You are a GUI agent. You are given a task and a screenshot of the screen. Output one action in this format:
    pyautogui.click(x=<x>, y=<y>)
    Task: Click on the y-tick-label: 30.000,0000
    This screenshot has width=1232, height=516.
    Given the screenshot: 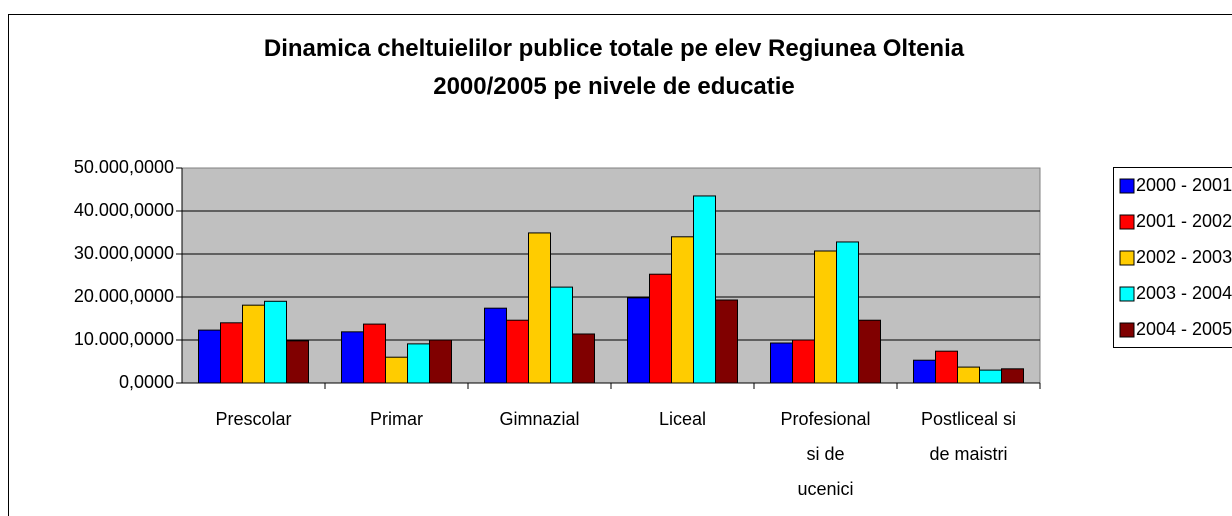 What is the action you would take?
    pyautogui.click(x=124, y=253)
    